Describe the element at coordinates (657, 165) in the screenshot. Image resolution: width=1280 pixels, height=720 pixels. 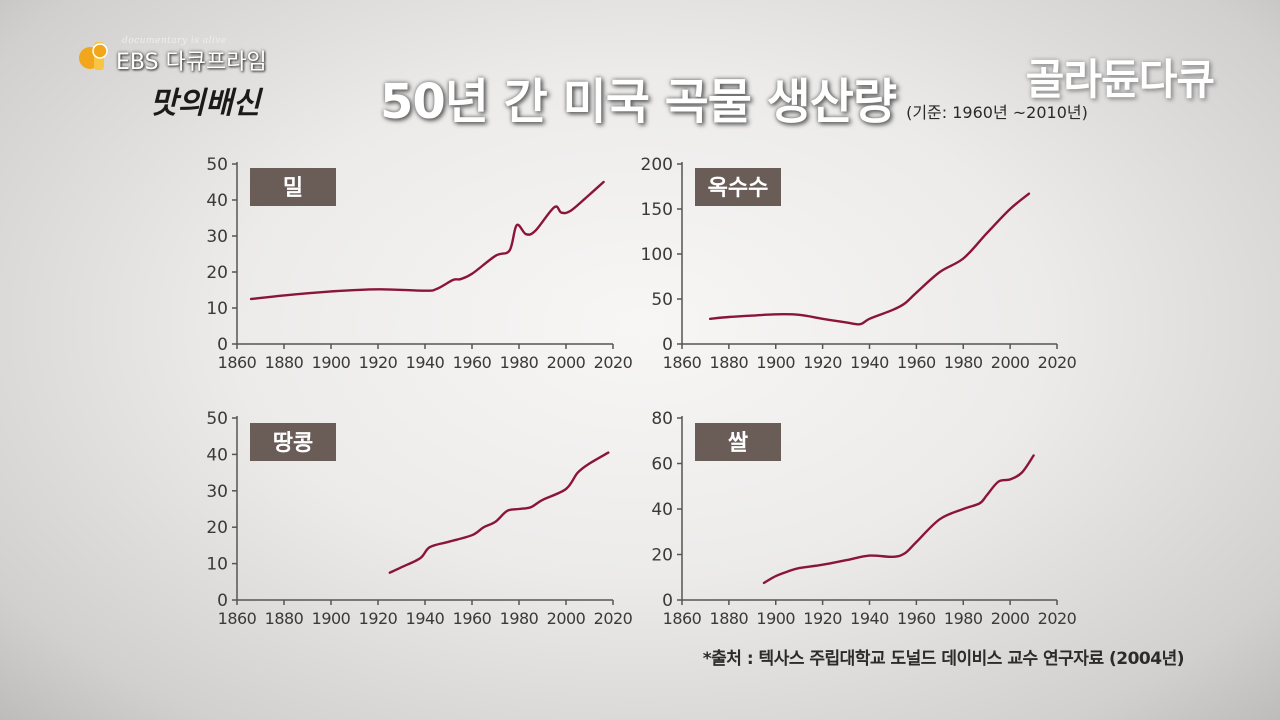
I see `y-tick-label: 200` at that location.